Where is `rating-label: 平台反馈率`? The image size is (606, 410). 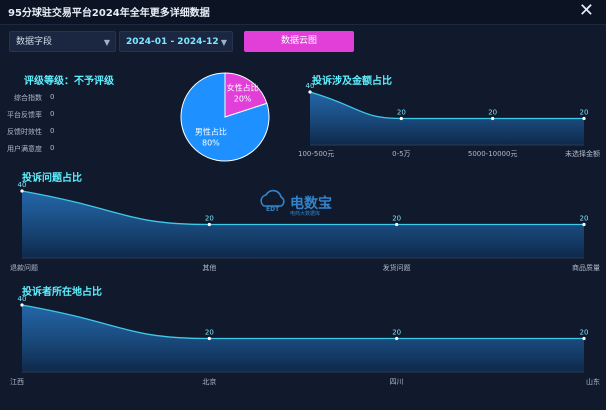
rating-label: 平台反馈率 is located at coordinates (24, 115).